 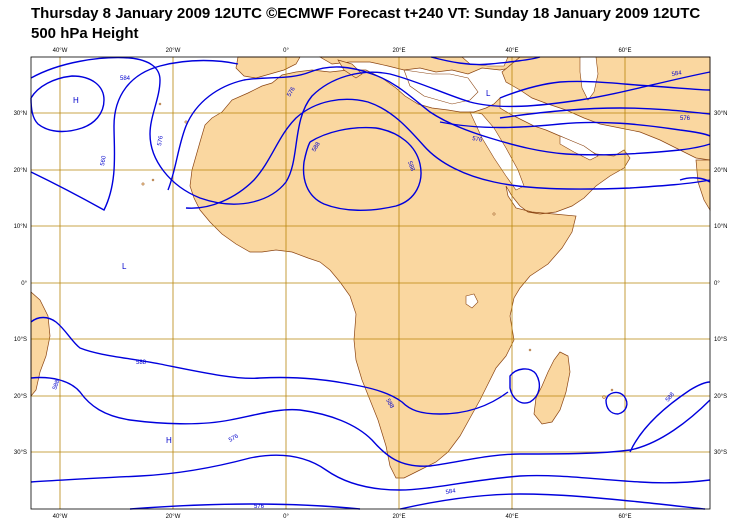 I want to click on madeira-island, so click(x=160, y=104).